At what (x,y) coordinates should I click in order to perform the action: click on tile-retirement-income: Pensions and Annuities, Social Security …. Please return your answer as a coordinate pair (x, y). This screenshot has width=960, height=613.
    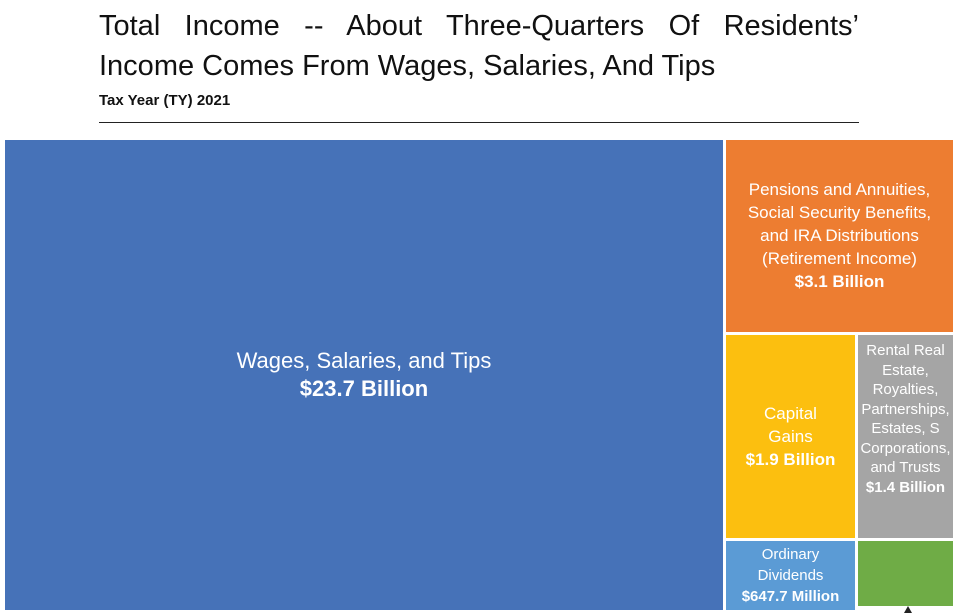
    Looking at the image, I should click on (839, 236).